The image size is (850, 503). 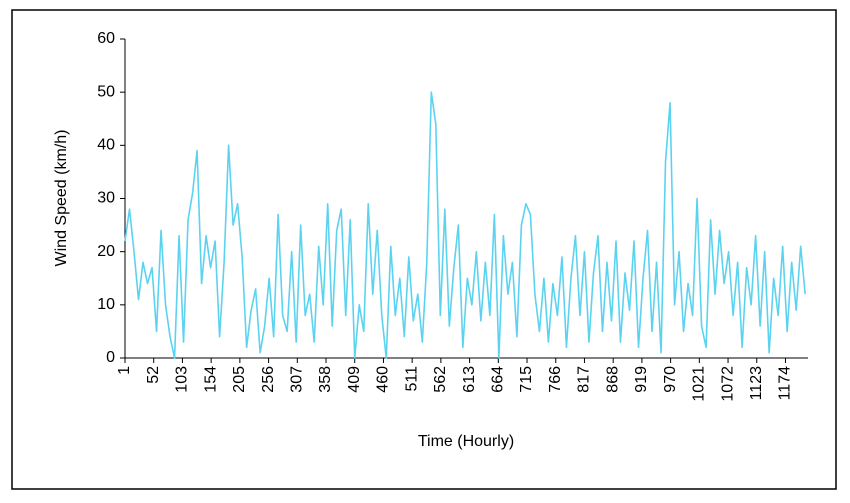 I want to click on y-tick-label: 10, so click(x=106, y=304).